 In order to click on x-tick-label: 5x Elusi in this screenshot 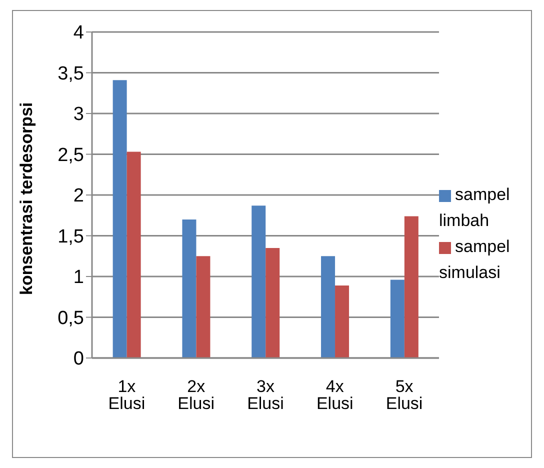, I will do `click(404, 395)`.